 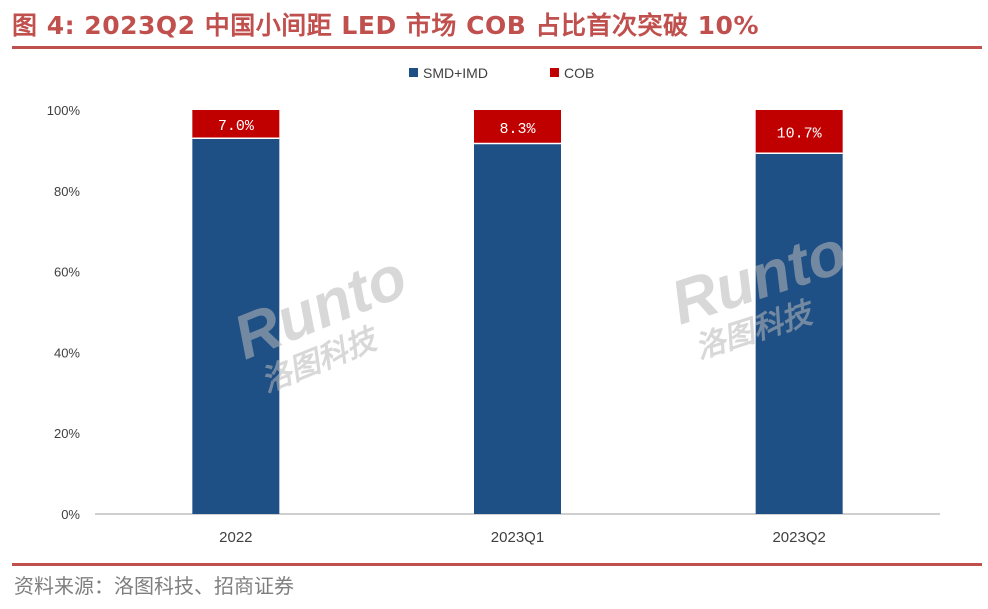 I want to click on title-rule, so click(x=497, y=47).